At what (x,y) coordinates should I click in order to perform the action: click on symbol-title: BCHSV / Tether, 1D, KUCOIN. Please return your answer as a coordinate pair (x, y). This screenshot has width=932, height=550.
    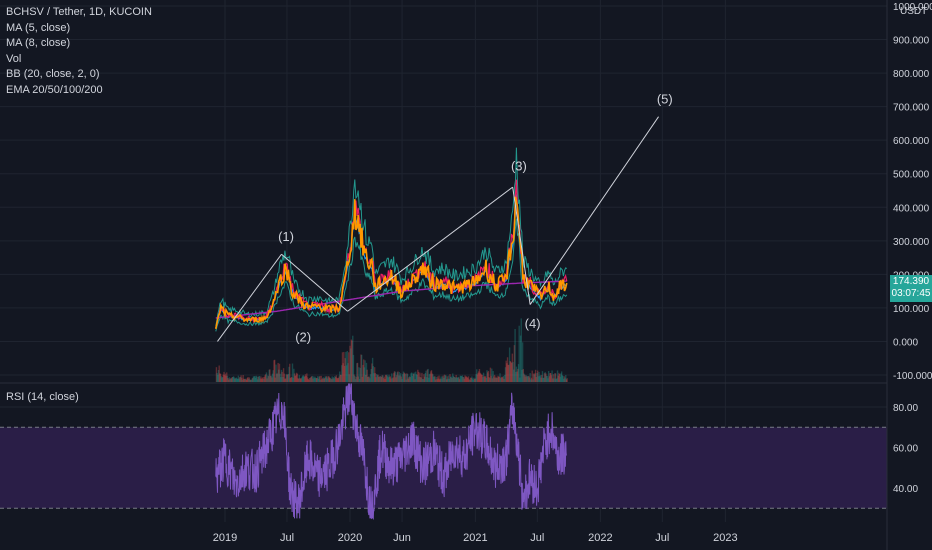
    Looking at the image, I should click on (79, 12).